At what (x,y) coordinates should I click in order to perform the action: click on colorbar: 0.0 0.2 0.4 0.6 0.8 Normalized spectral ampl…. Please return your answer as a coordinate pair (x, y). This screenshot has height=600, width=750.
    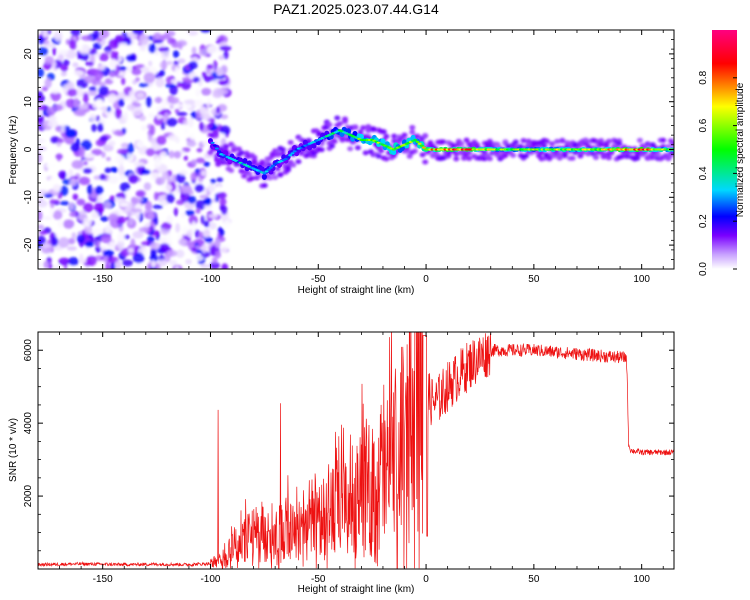
    Looking at the image, I should click on (722, 153).